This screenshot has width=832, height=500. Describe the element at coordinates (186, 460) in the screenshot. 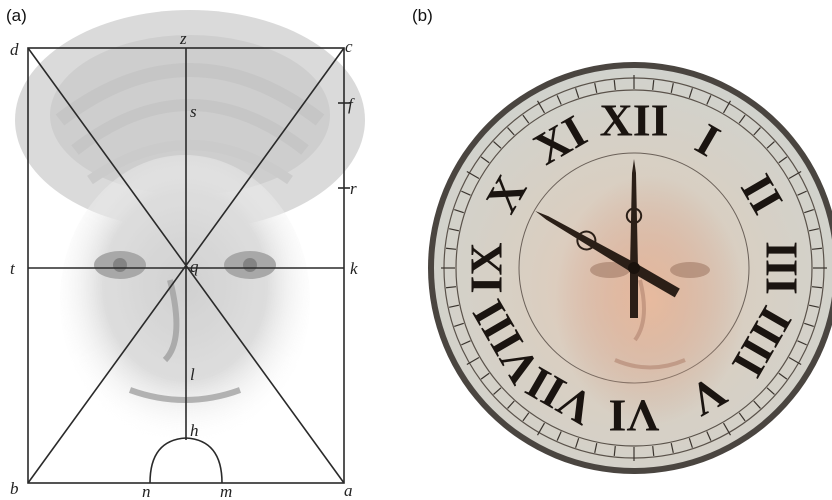

I see `arch-n-h-m` at that location.